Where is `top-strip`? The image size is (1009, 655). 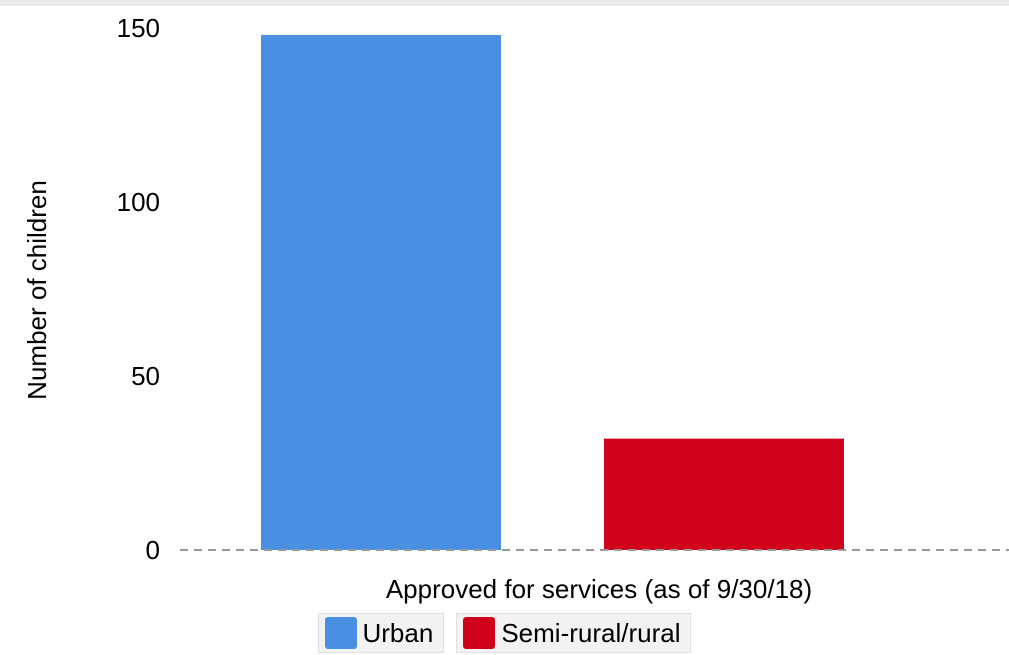
top-strip is located at coordinates (504, 3).